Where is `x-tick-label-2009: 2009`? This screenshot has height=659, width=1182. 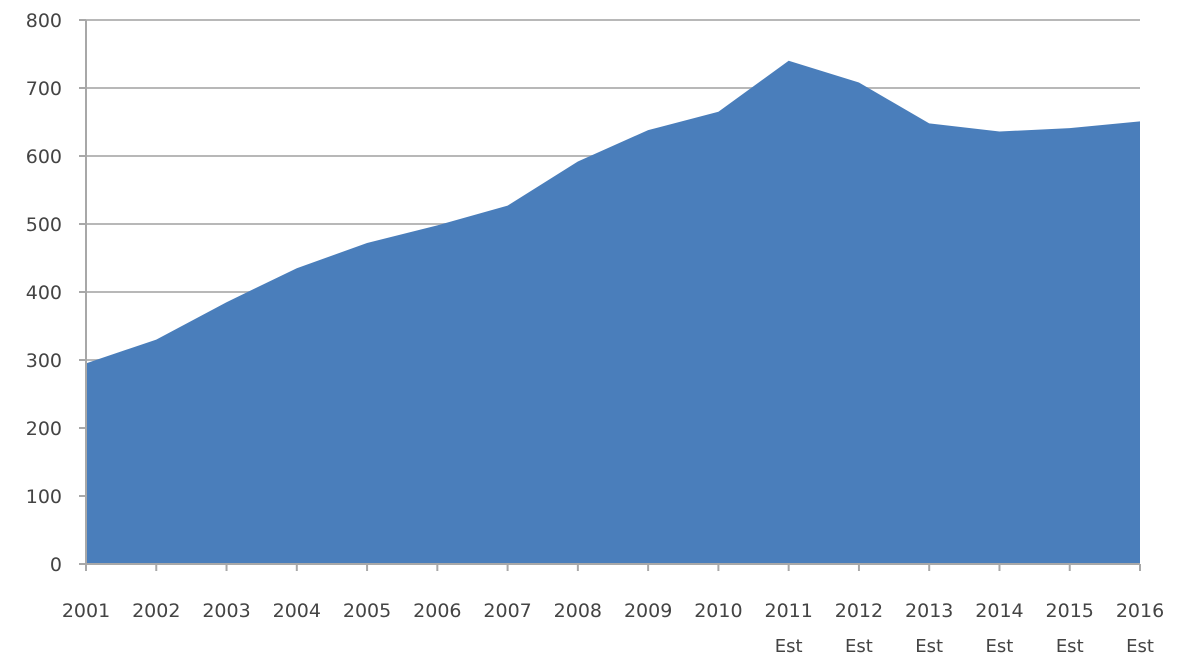
x-tick-label-2009: 2009 is located at coordinates (648, 611).